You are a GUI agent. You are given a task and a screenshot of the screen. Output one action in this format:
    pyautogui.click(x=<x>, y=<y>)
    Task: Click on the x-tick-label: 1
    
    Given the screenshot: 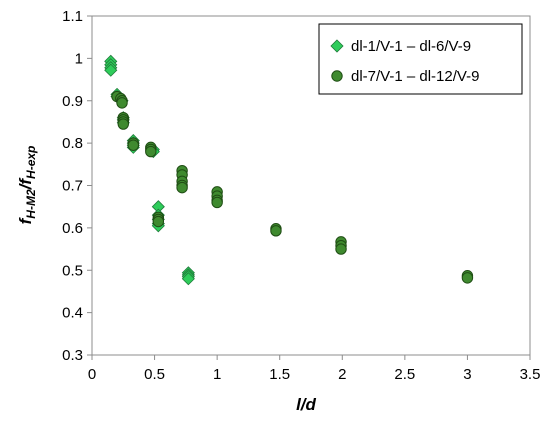 What is the action you would take?
    pyautogui.click(x=217, y=374)
    